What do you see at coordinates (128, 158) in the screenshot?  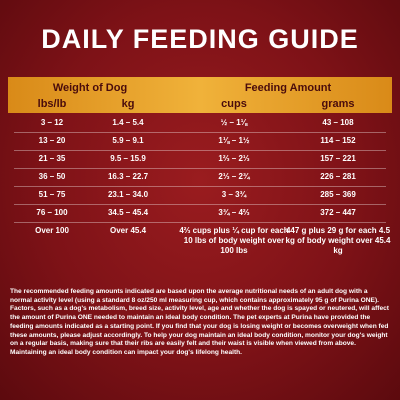 I see `table-cell: 9.5 – 15.9` at bounding box center [128, 158].